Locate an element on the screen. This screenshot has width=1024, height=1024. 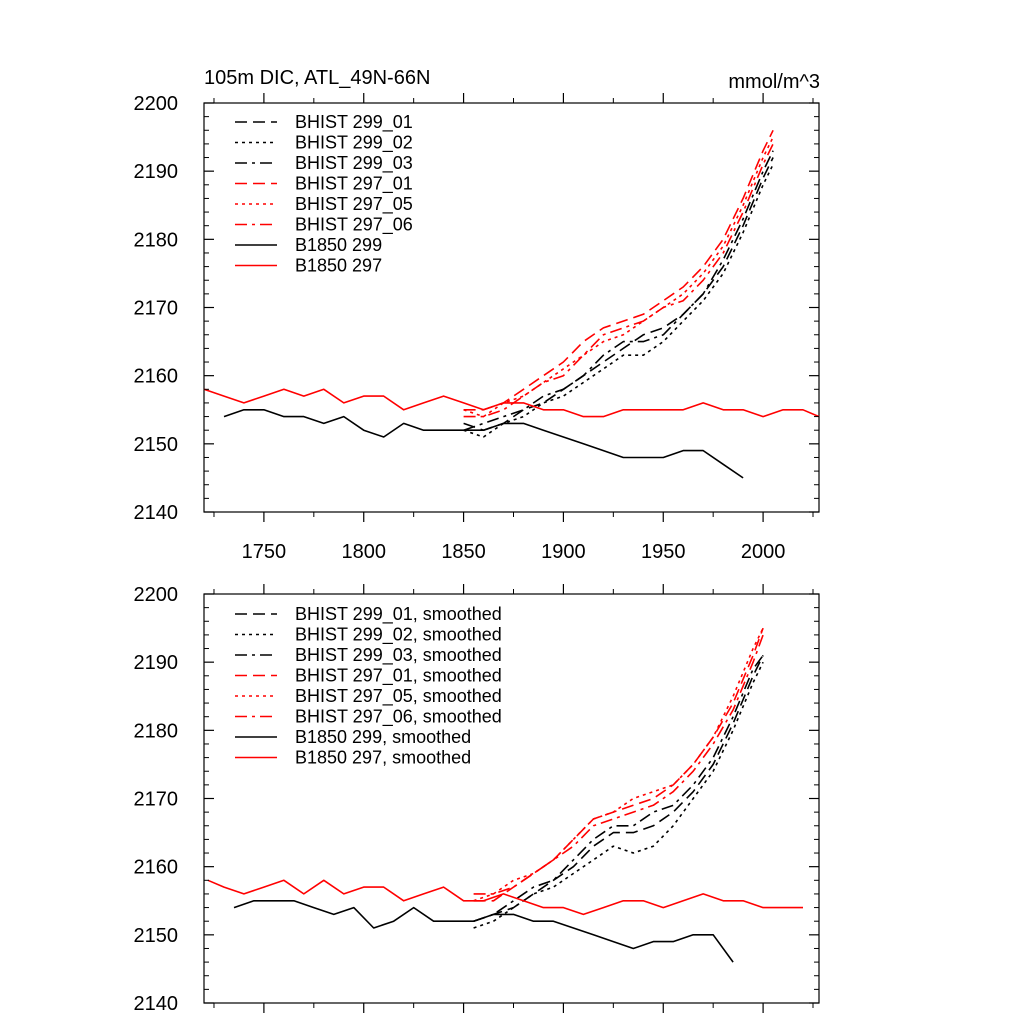
legend-label: BHIST 297_06 is located at coordinates (354, 225).